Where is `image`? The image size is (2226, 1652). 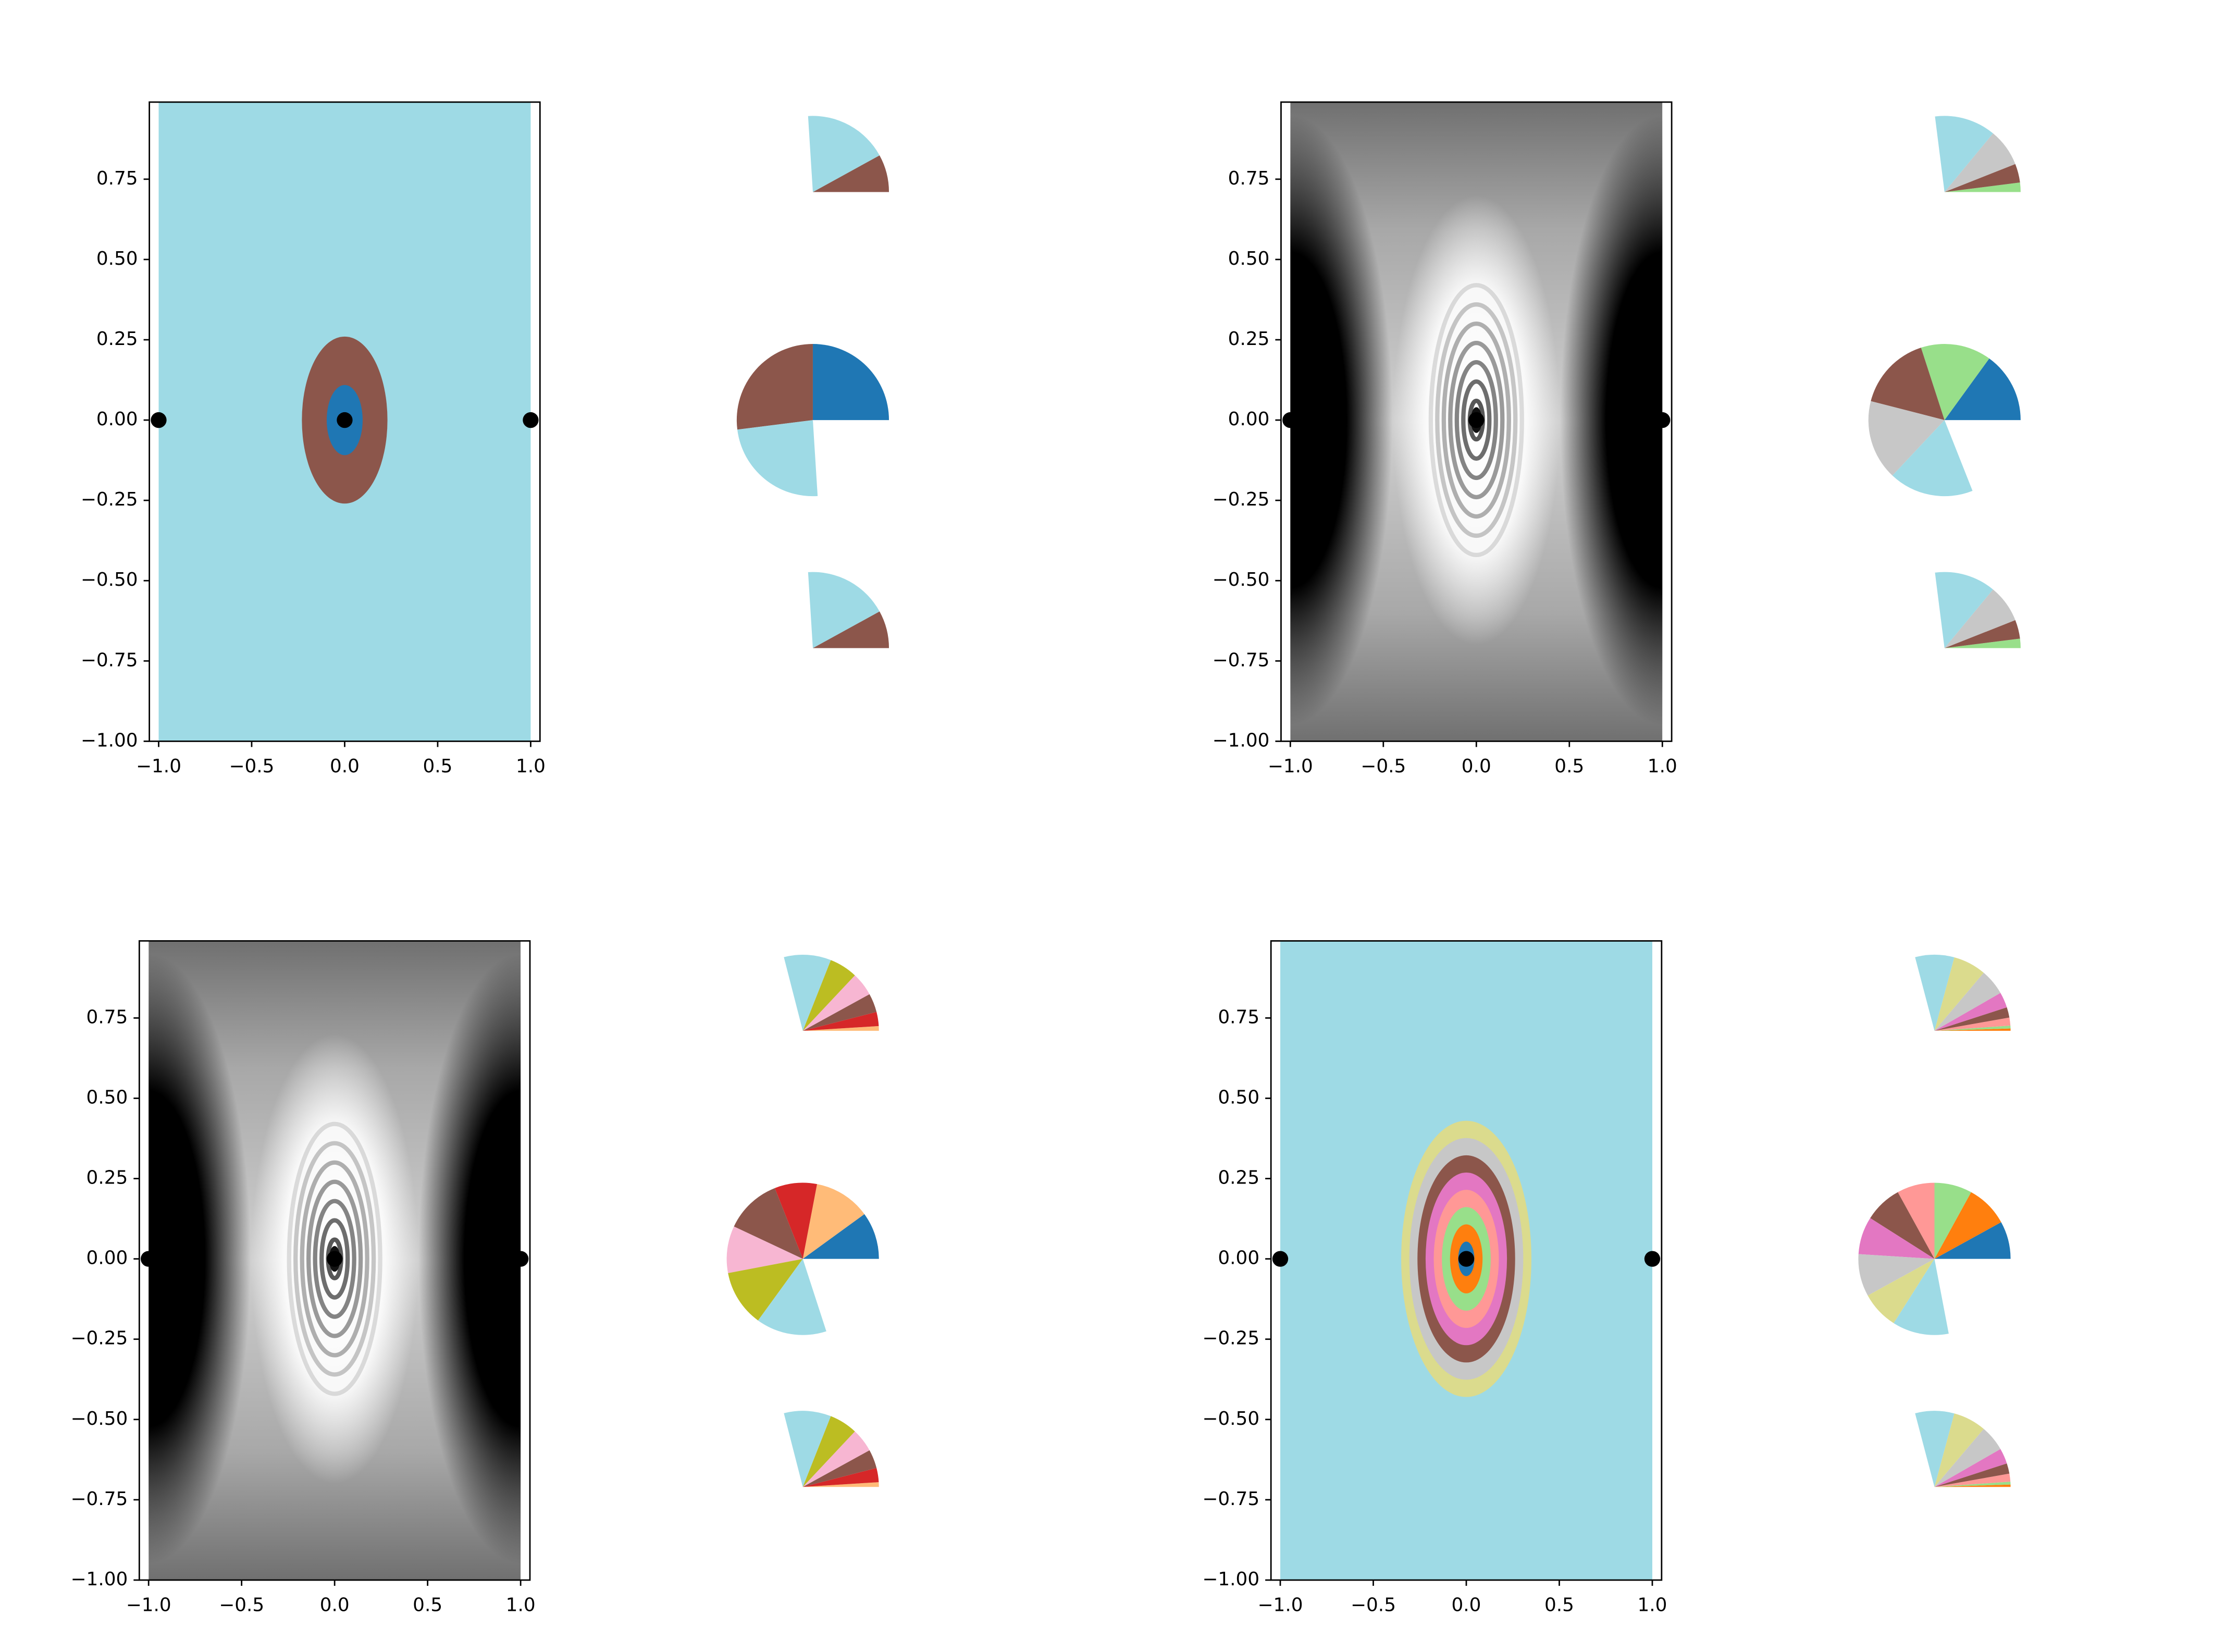 image is located at coordinates (344, 422).